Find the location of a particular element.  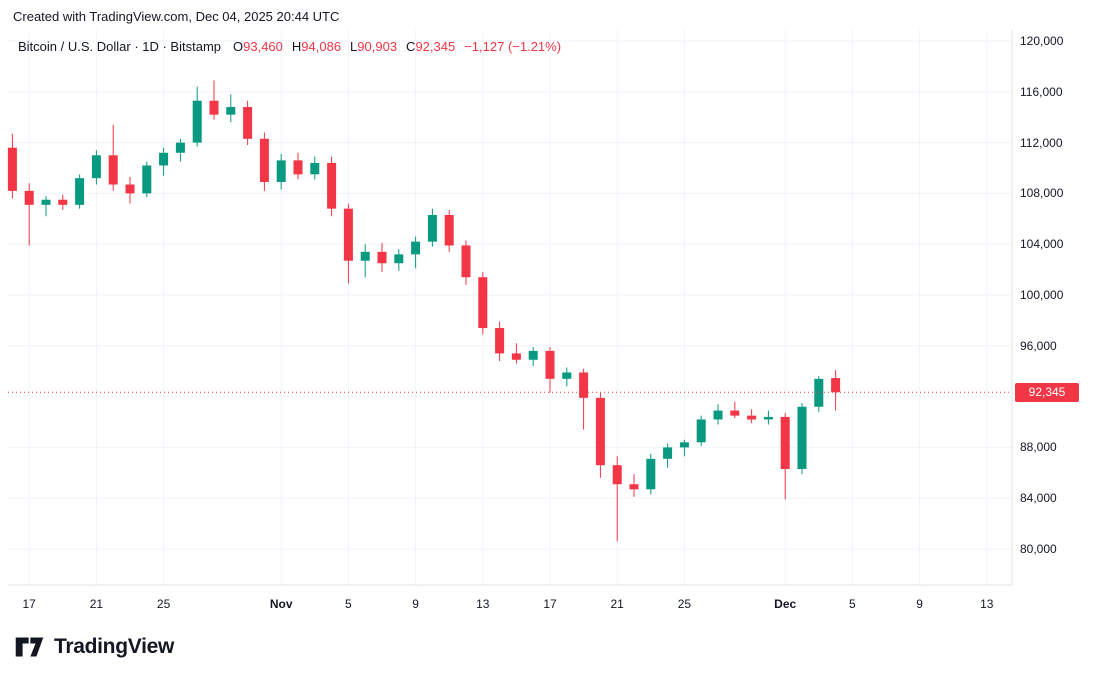

tradingview-logo: TradingView is located at coordinates (94, 647).